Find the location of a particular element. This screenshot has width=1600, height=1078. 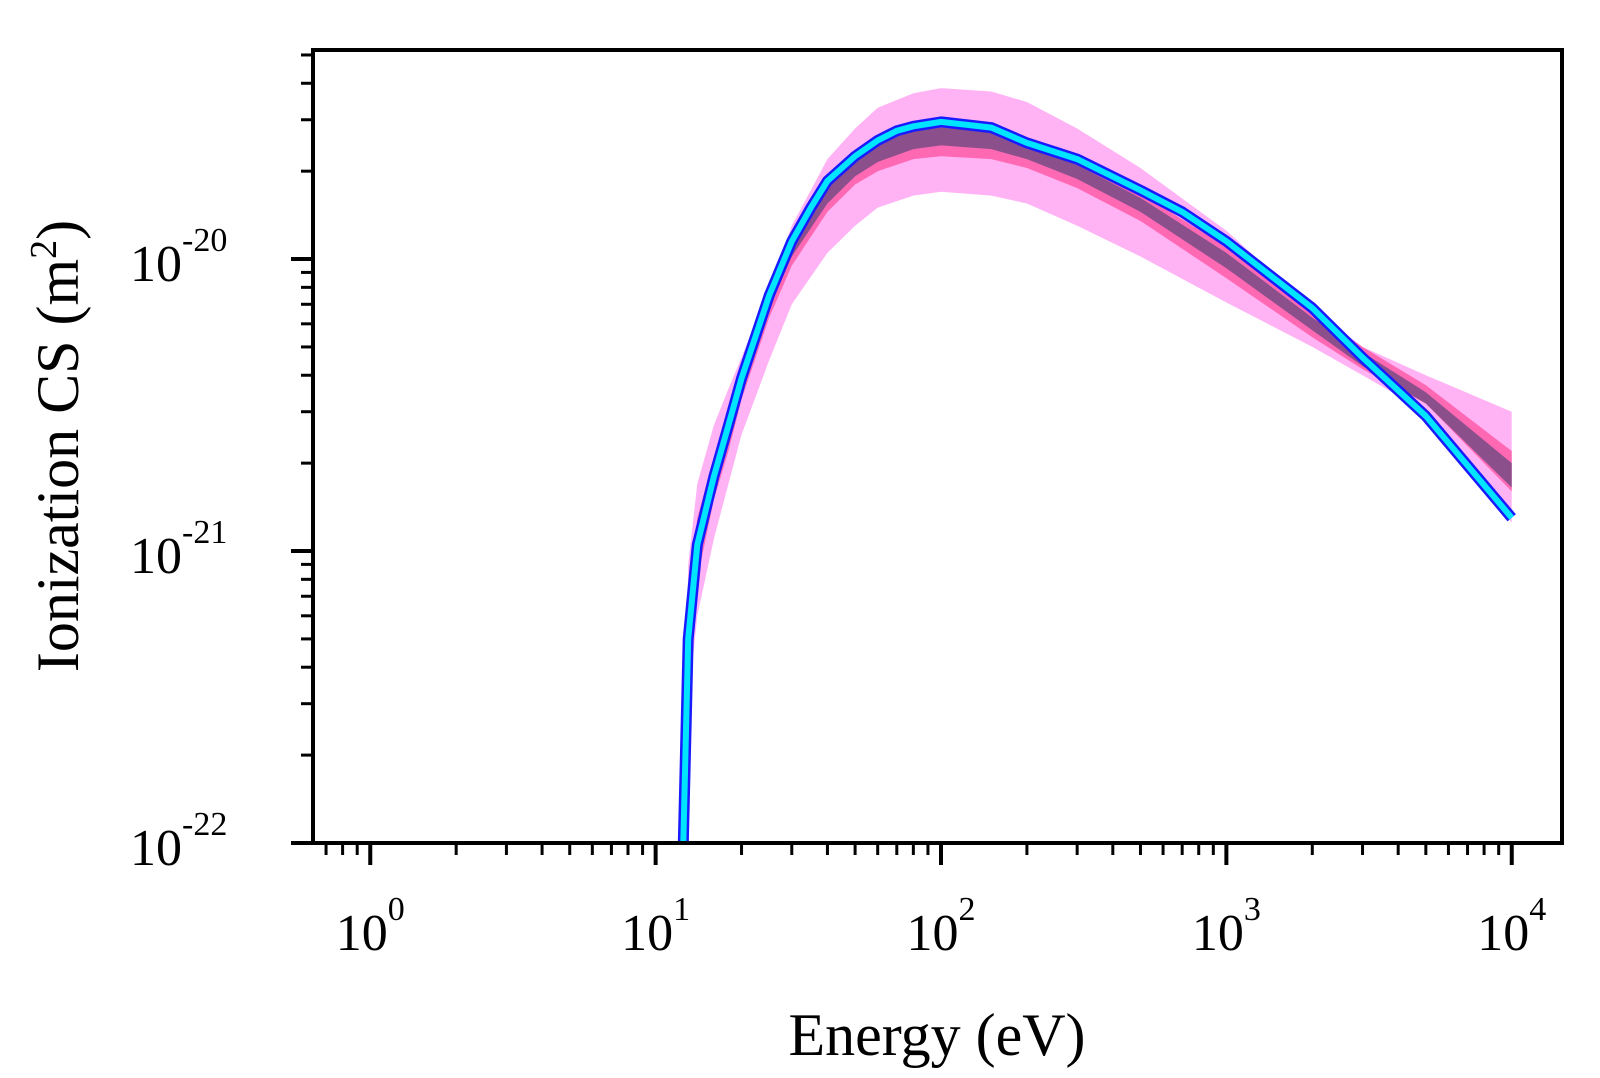

x-tick-label: 10⁴ is located at coordinates (1511, 926).